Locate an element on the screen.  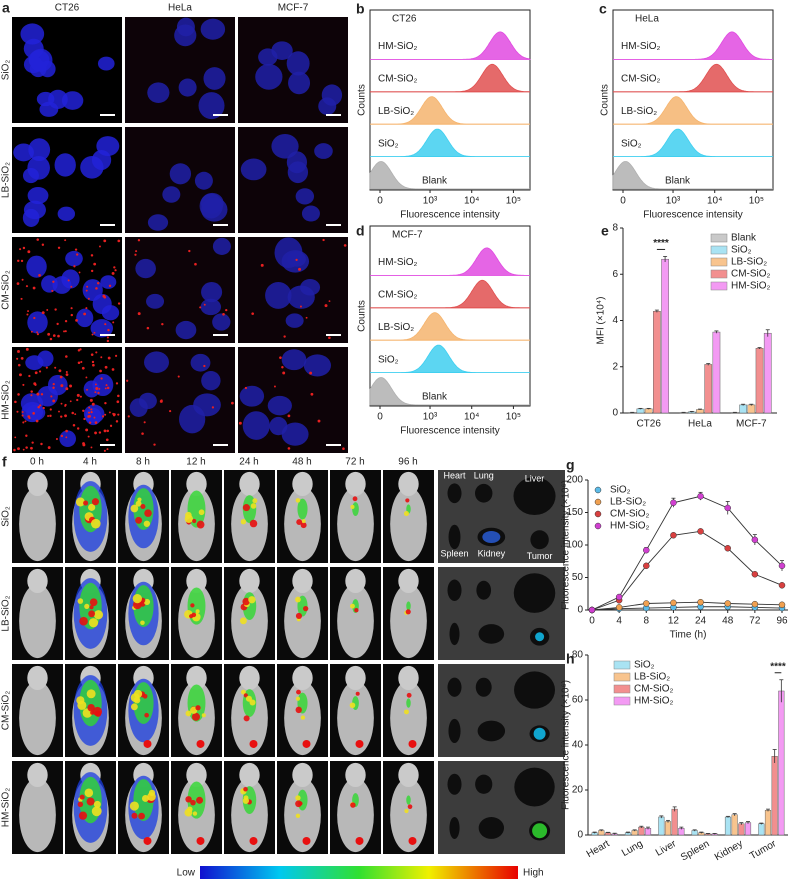
chart-title: HeLa is located at coordinates (647, 19).